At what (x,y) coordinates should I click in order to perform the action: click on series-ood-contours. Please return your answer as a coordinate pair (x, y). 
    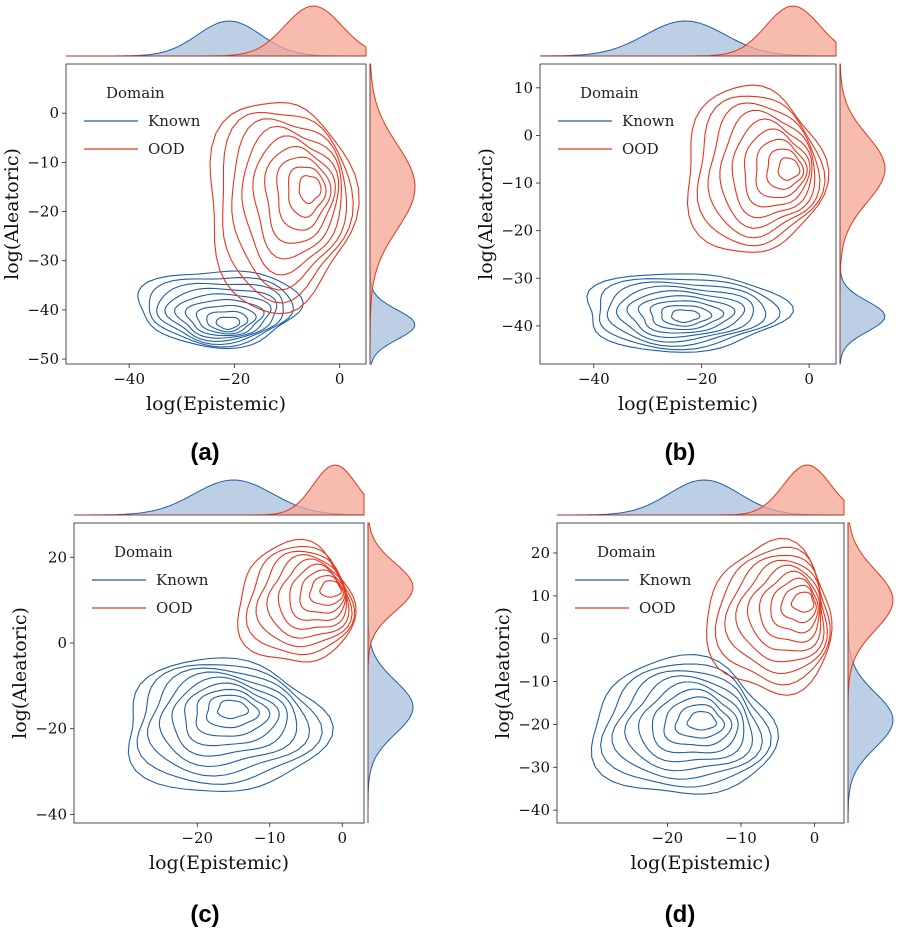
    Looking at the image, I should click on (284, 208).